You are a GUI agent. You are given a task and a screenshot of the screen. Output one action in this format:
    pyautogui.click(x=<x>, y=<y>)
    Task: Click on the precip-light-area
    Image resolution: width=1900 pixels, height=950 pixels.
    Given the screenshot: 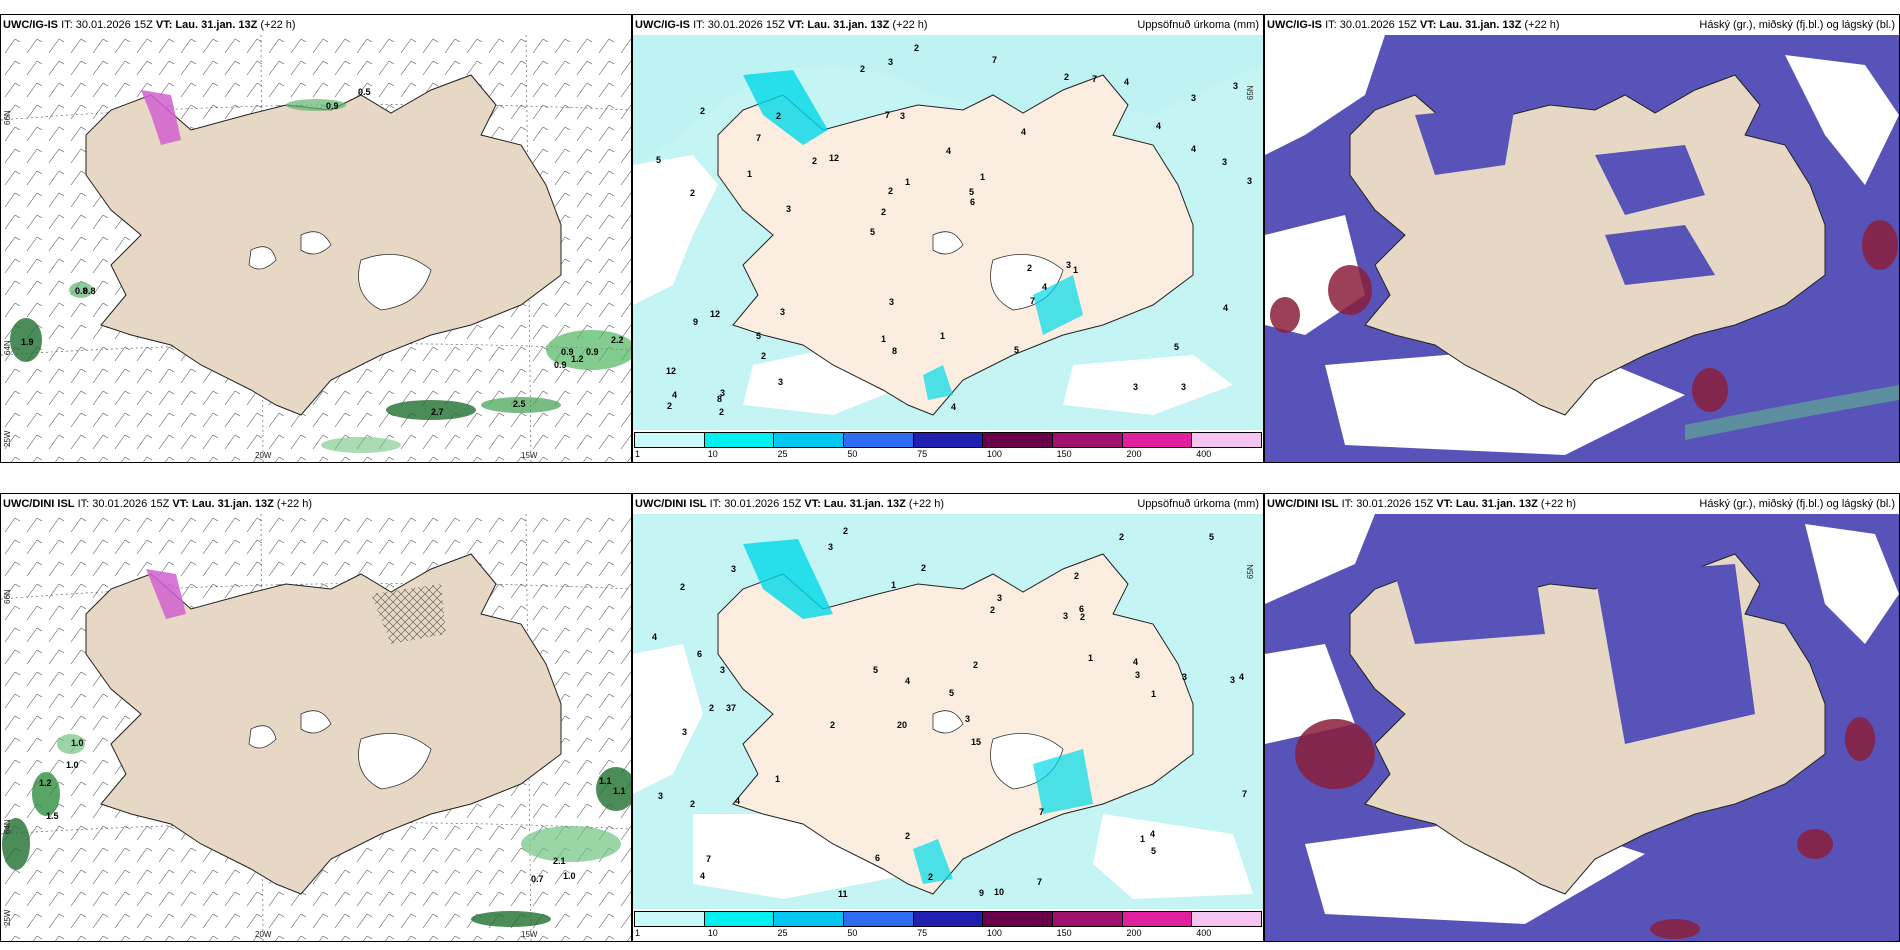 What is the action you would take?
    pyautogui.click(x=948, y=100)
    